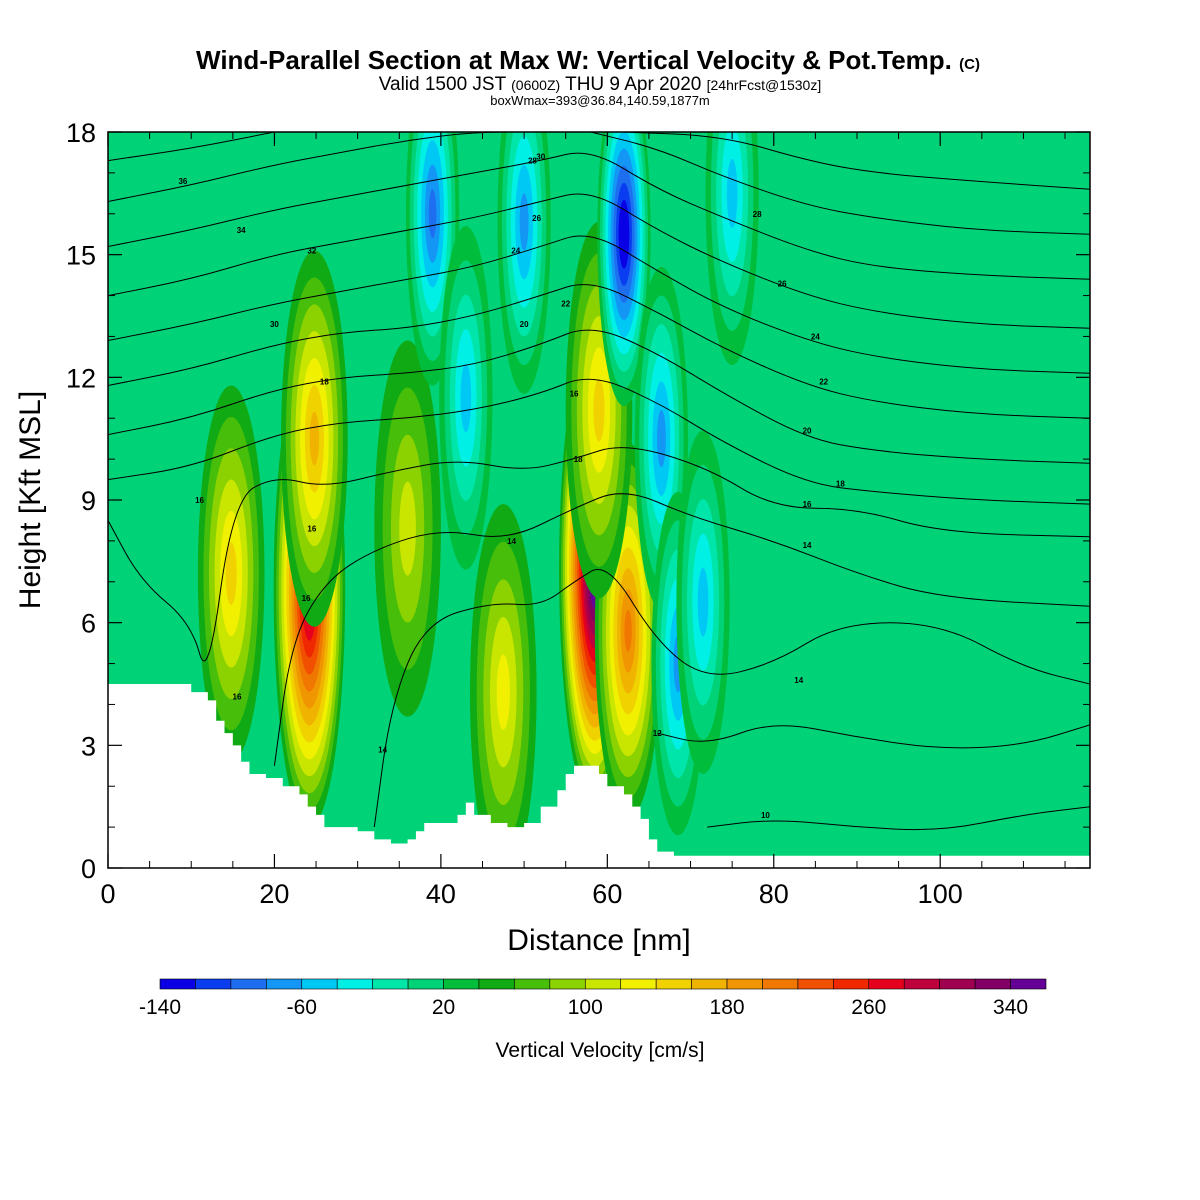  I want to click on colorbar-tick-label: 100, so click(585, 1007).